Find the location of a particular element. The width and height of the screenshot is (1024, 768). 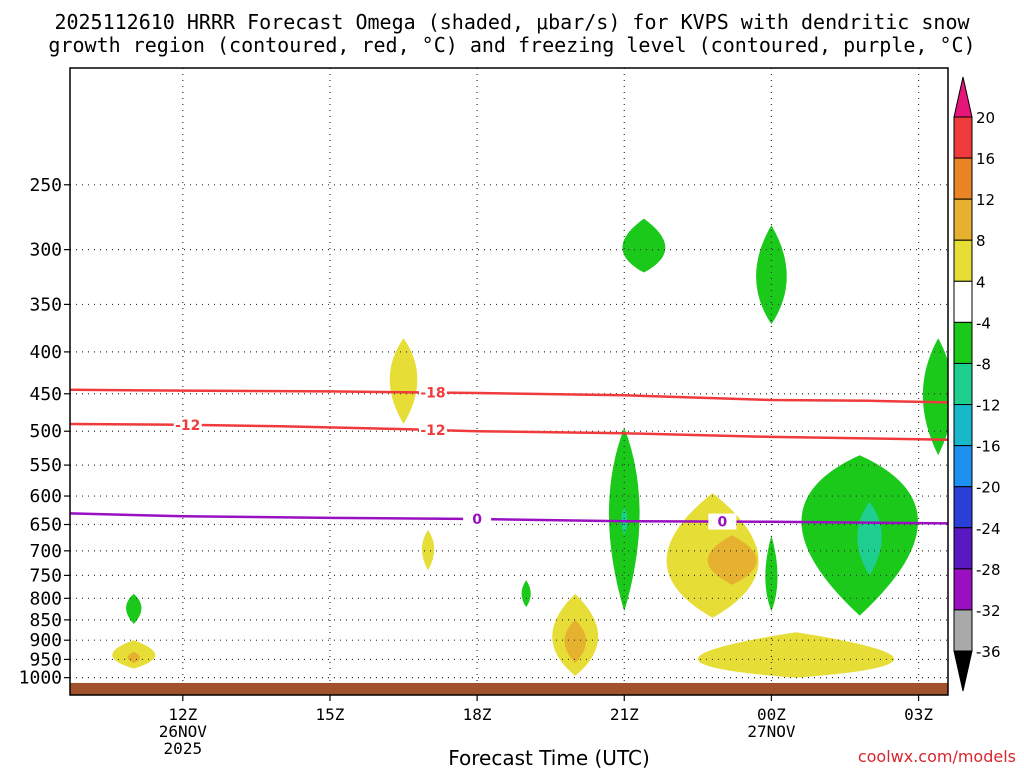

colorbar-label-0: 20 is located at coordinates (985, 118).